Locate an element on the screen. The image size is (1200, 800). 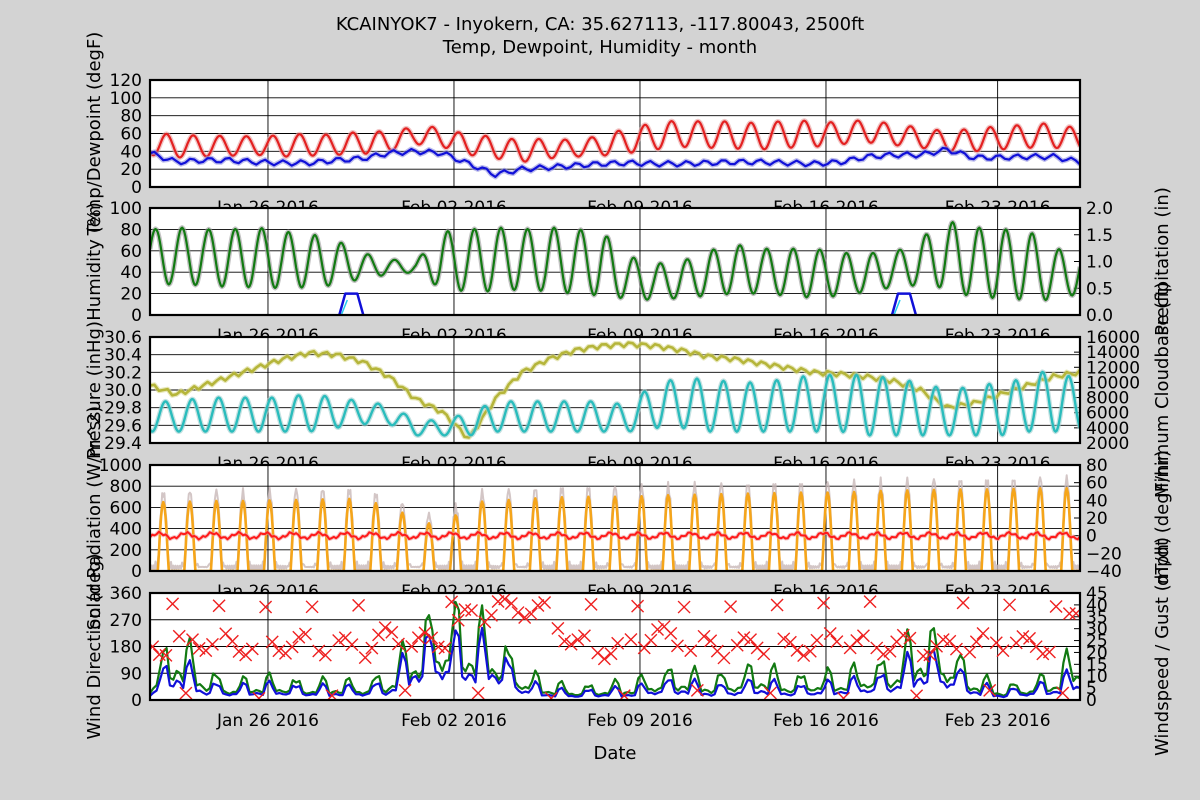
y-axis-label-right: Windspeed / Gust (mph) is located at coordinates (1162, 646).